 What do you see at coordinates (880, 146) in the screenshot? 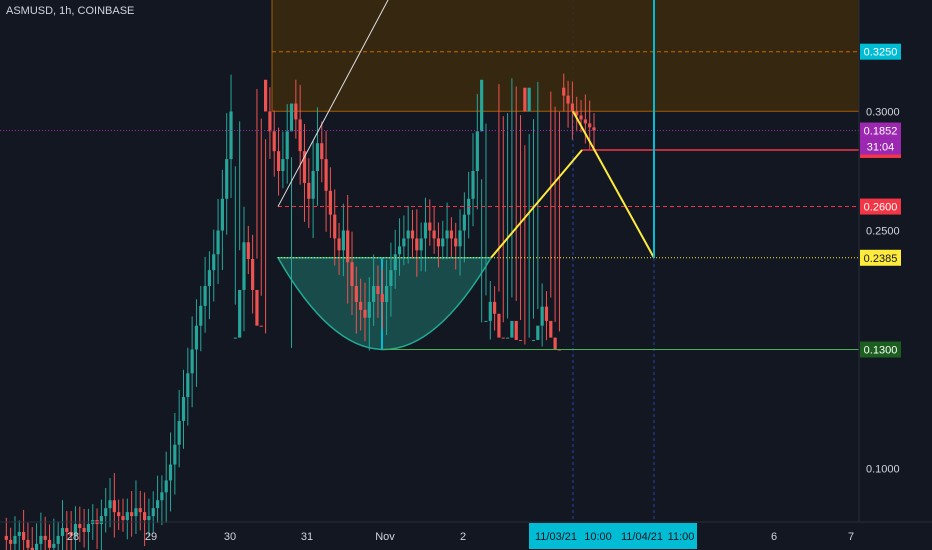
I see `countdown-badge` at bounding box center [880, 146].